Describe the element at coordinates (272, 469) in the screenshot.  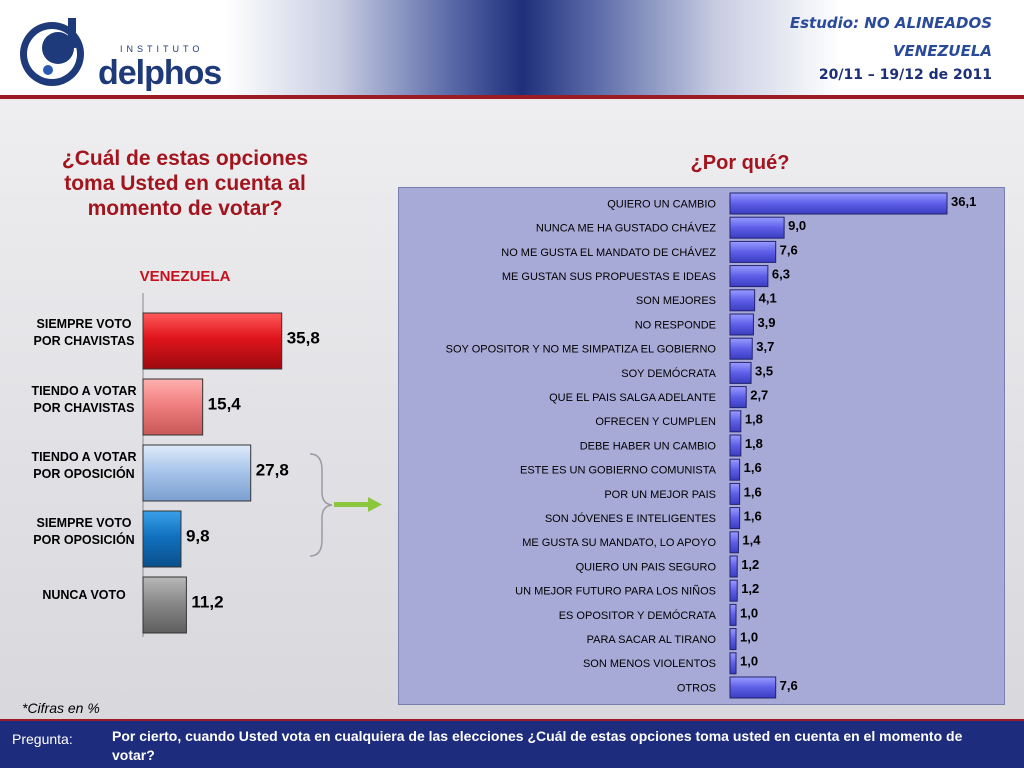
I see `left-bar-value-label: 27,8` at that location.